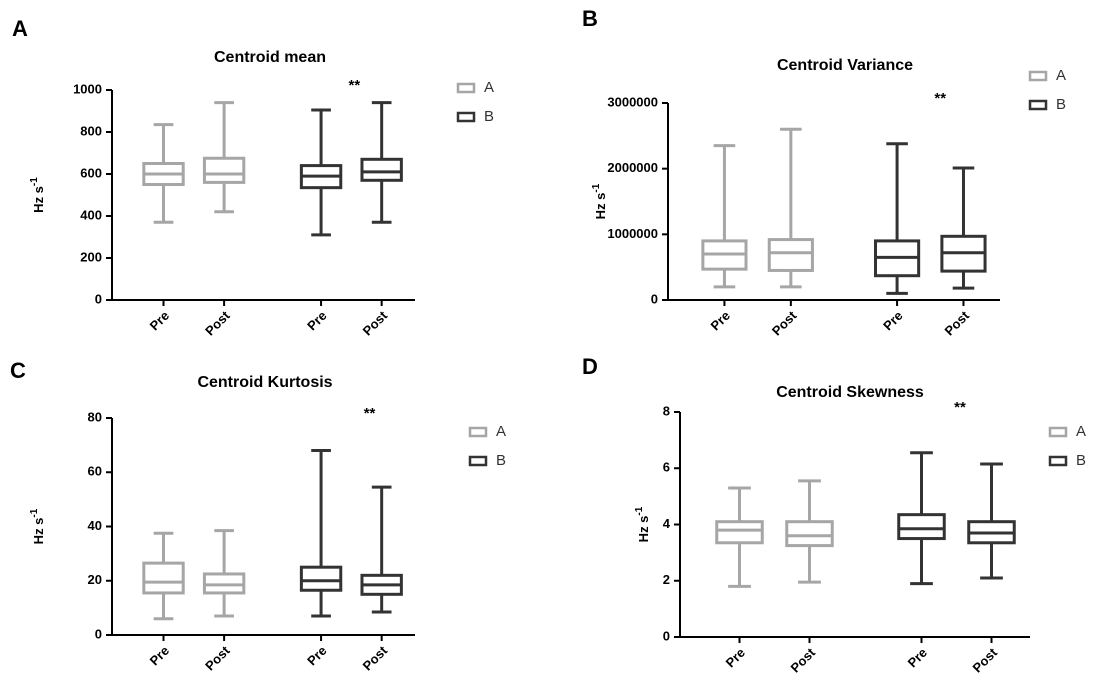 Image resolution: width=1097 pixels, height=682 pixels. I want to click on y-tick-label: 2, so click(666, 579).